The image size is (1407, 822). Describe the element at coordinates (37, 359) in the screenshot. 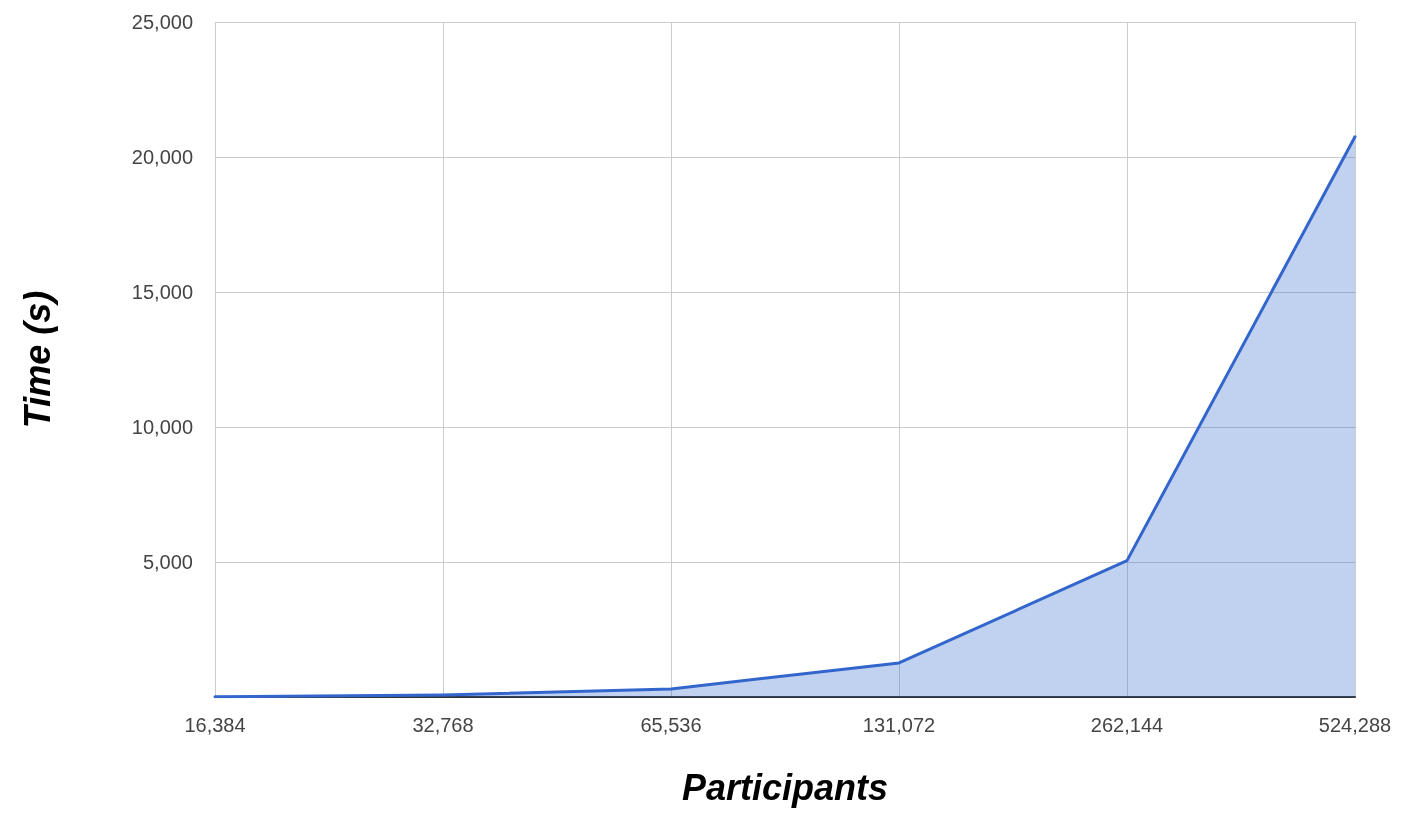

I see `y-axis-title: Time (s)` at that location.